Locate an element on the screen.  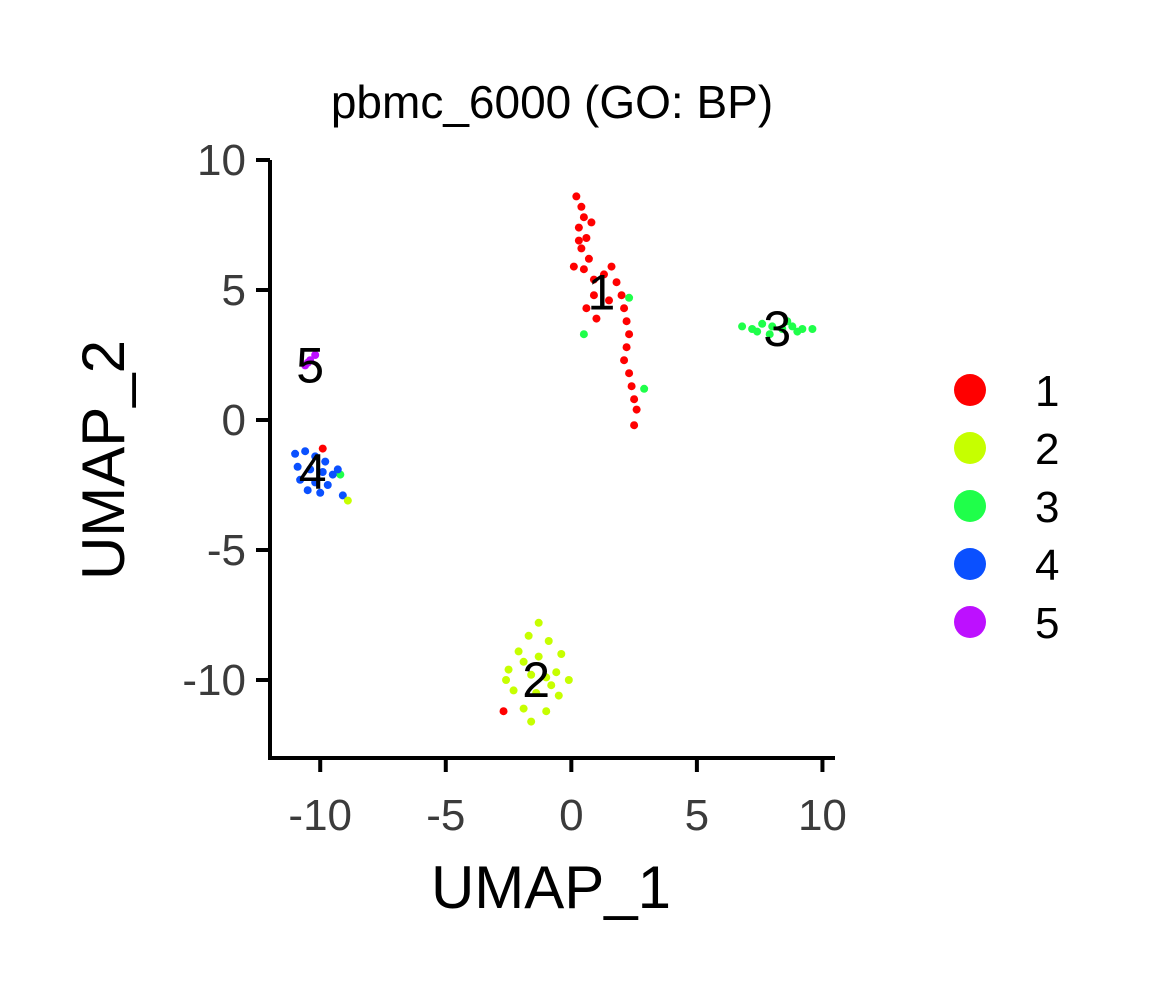
x-tick-label: 10 is located at coordinates (822, 815).